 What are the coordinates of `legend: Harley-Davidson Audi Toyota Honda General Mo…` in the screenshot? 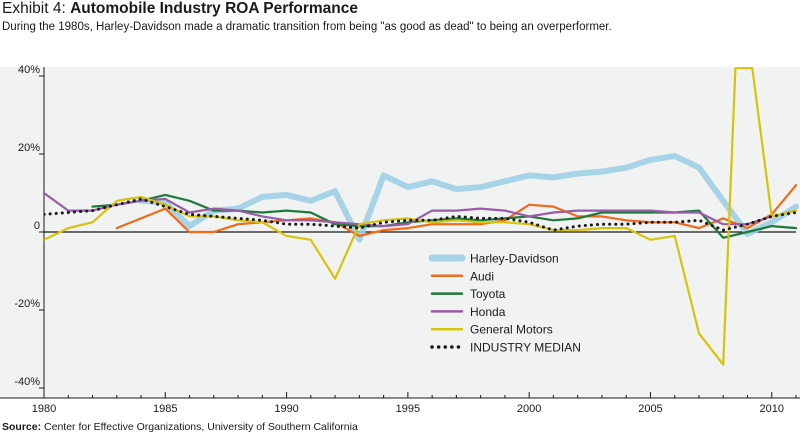 It's located at (504, 303).